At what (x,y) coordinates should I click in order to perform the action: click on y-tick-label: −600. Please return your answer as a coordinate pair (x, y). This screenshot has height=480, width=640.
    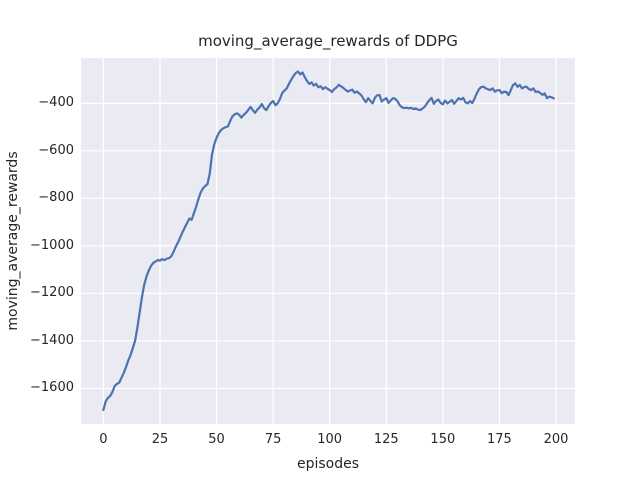
    Looking at the image, I should click on (56, 150).